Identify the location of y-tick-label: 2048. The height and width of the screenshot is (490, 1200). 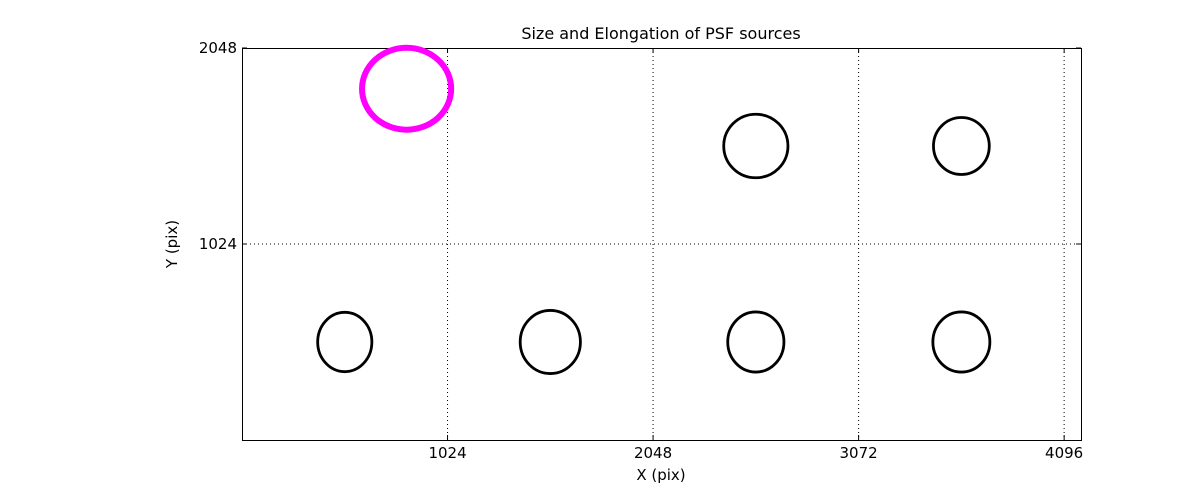
(217, 48).